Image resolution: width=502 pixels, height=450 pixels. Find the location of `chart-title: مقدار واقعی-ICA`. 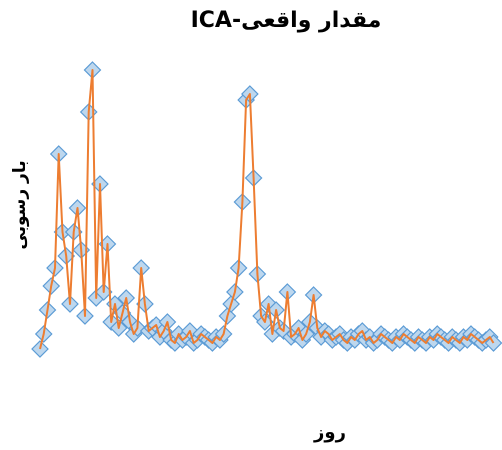

chart-title: مقدار واقعی-ICA is located at coordinates (286, 20).